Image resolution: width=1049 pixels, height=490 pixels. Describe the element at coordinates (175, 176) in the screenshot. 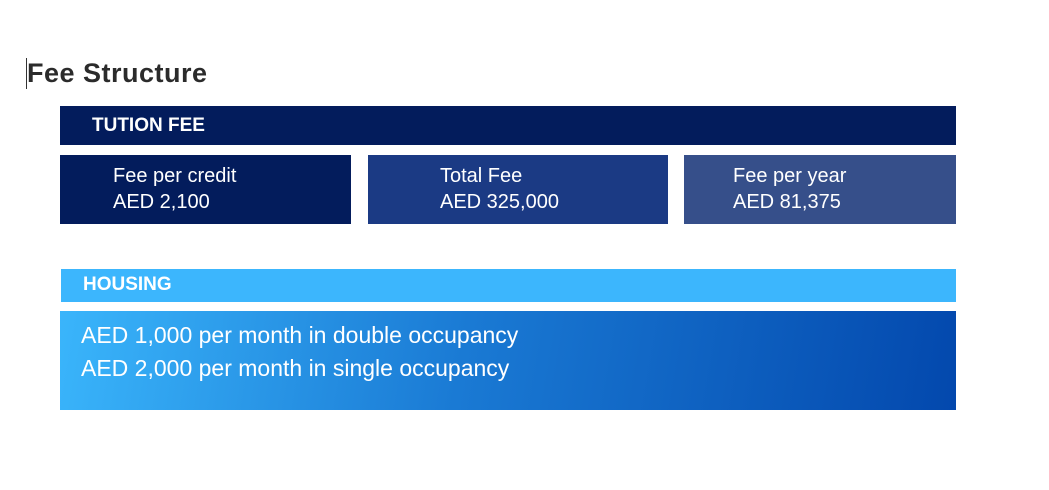

I see `card-label: Fee per credit` at that location.